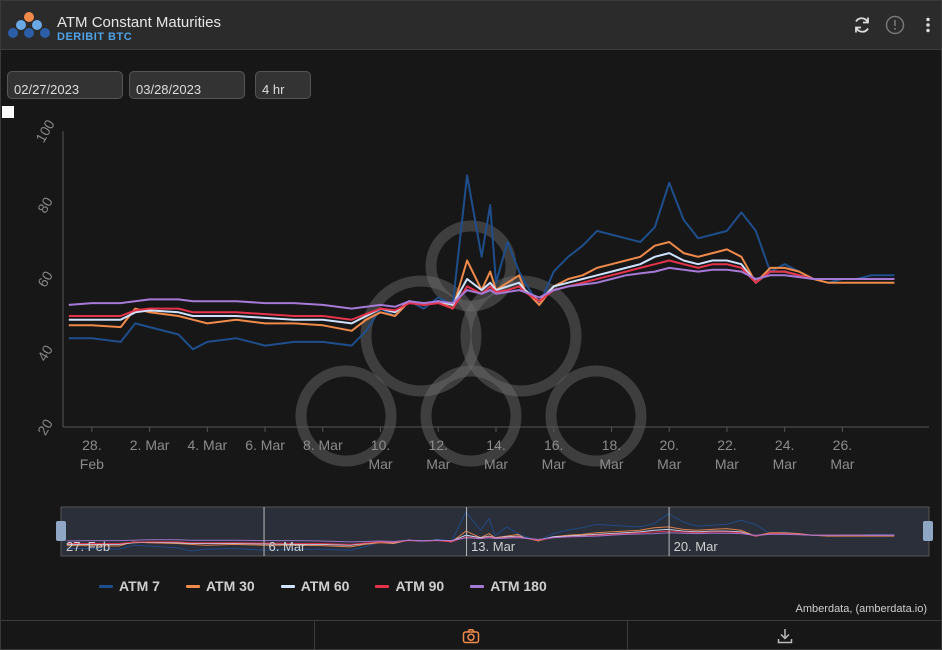  I want to click on widget-footer, so click(471, 635).